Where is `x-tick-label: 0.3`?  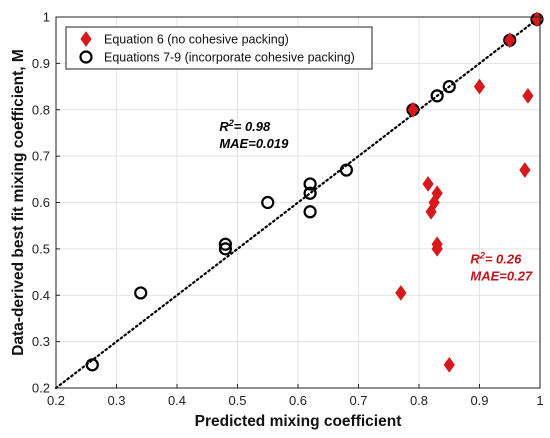
x-tick-label: 0.3 is located at coordinates (116, 400).